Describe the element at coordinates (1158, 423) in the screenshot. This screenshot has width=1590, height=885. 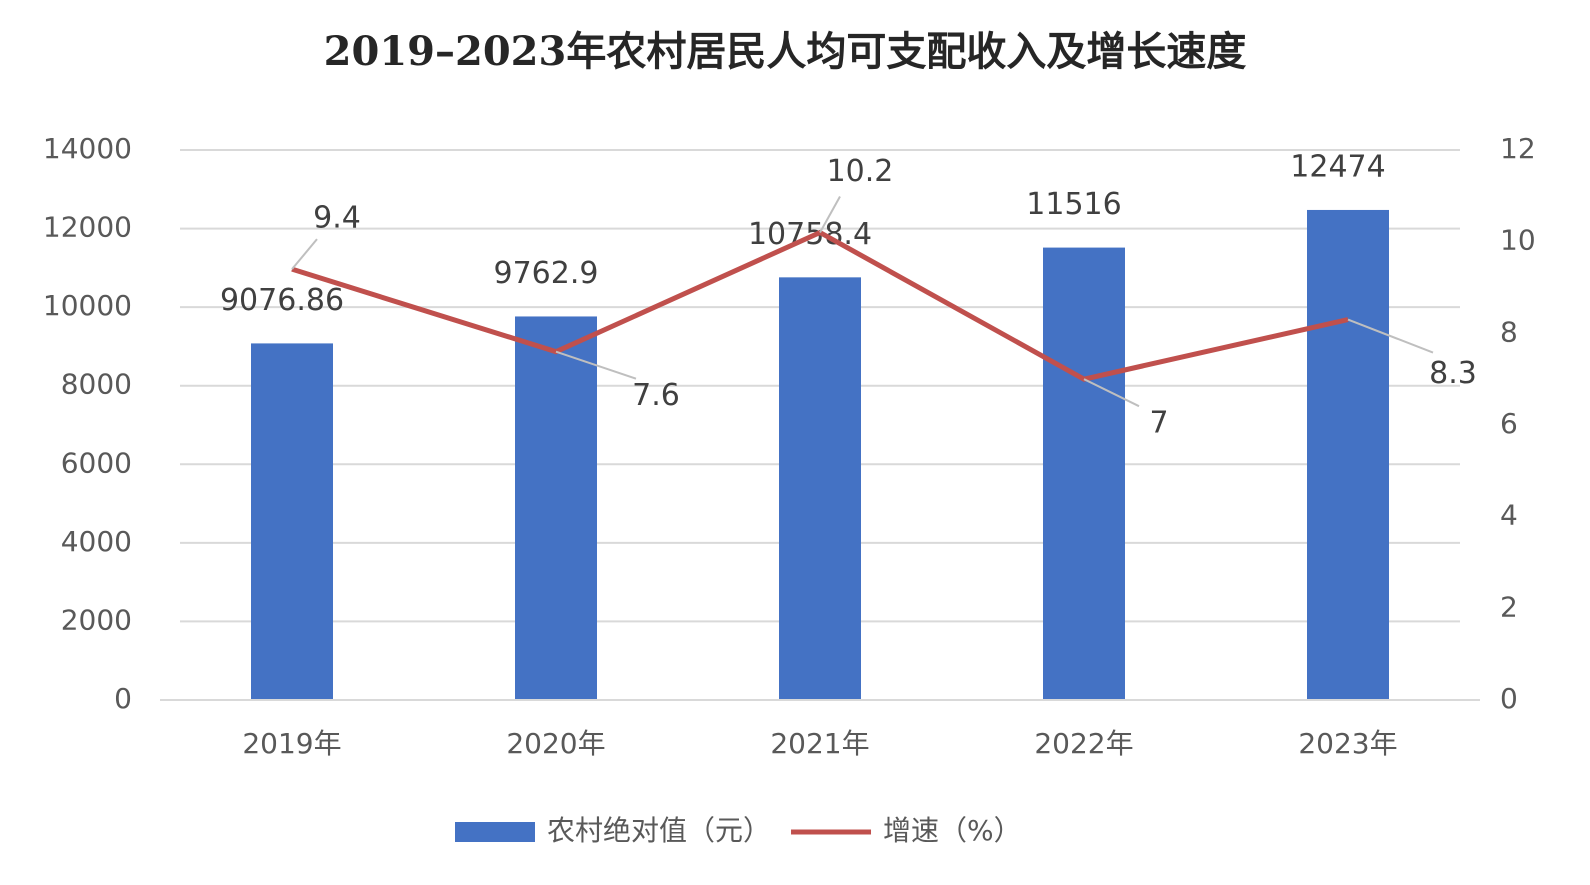
I see `data-label: 7` at that location.